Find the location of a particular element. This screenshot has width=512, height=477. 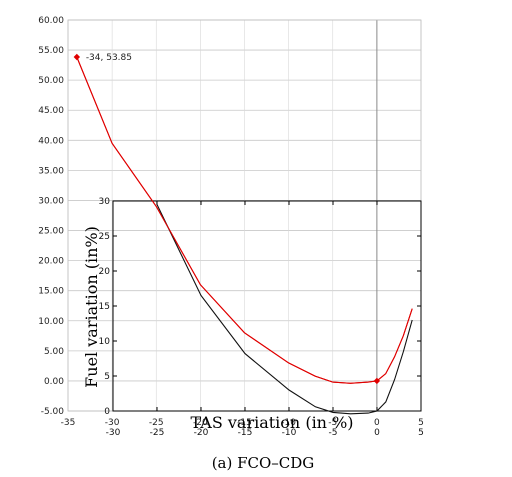

outer-y-tick-label: 40.00 is located at coordinates (51, 141).